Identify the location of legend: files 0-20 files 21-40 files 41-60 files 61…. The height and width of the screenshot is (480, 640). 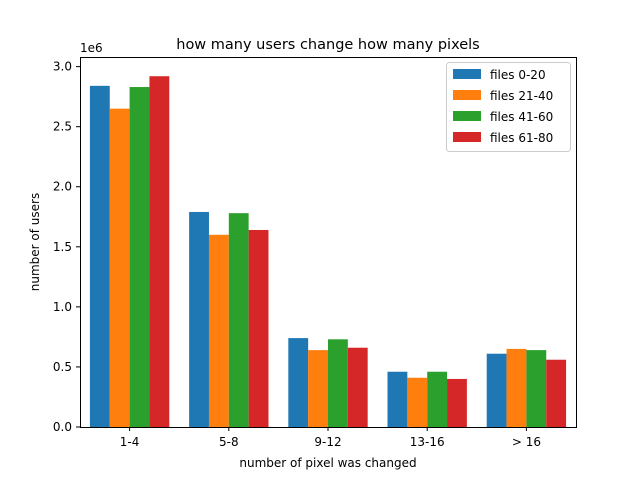
(508, 107).